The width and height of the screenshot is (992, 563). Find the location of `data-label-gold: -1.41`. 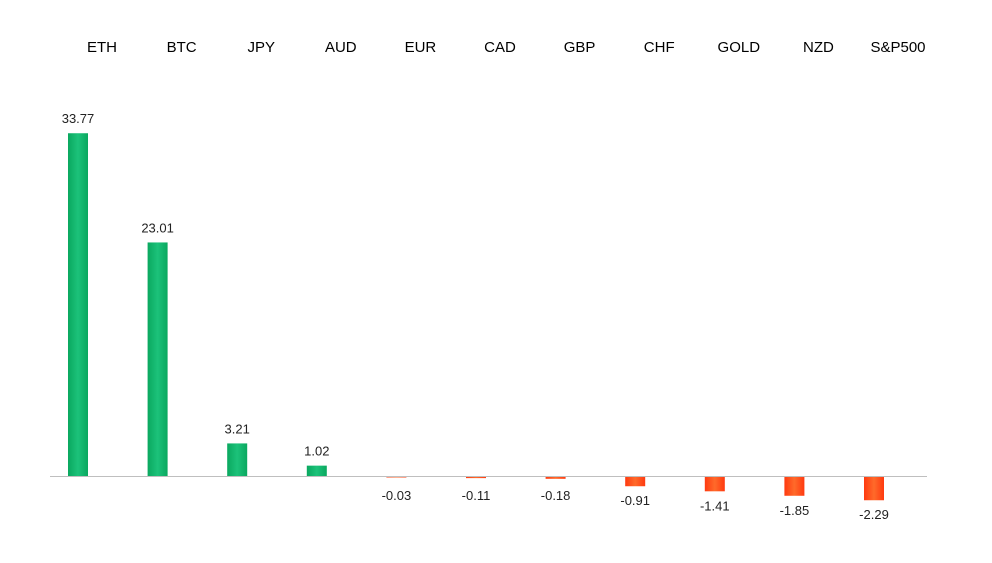

data-label-gold: -1.41 is located at coordinates (715, 505).